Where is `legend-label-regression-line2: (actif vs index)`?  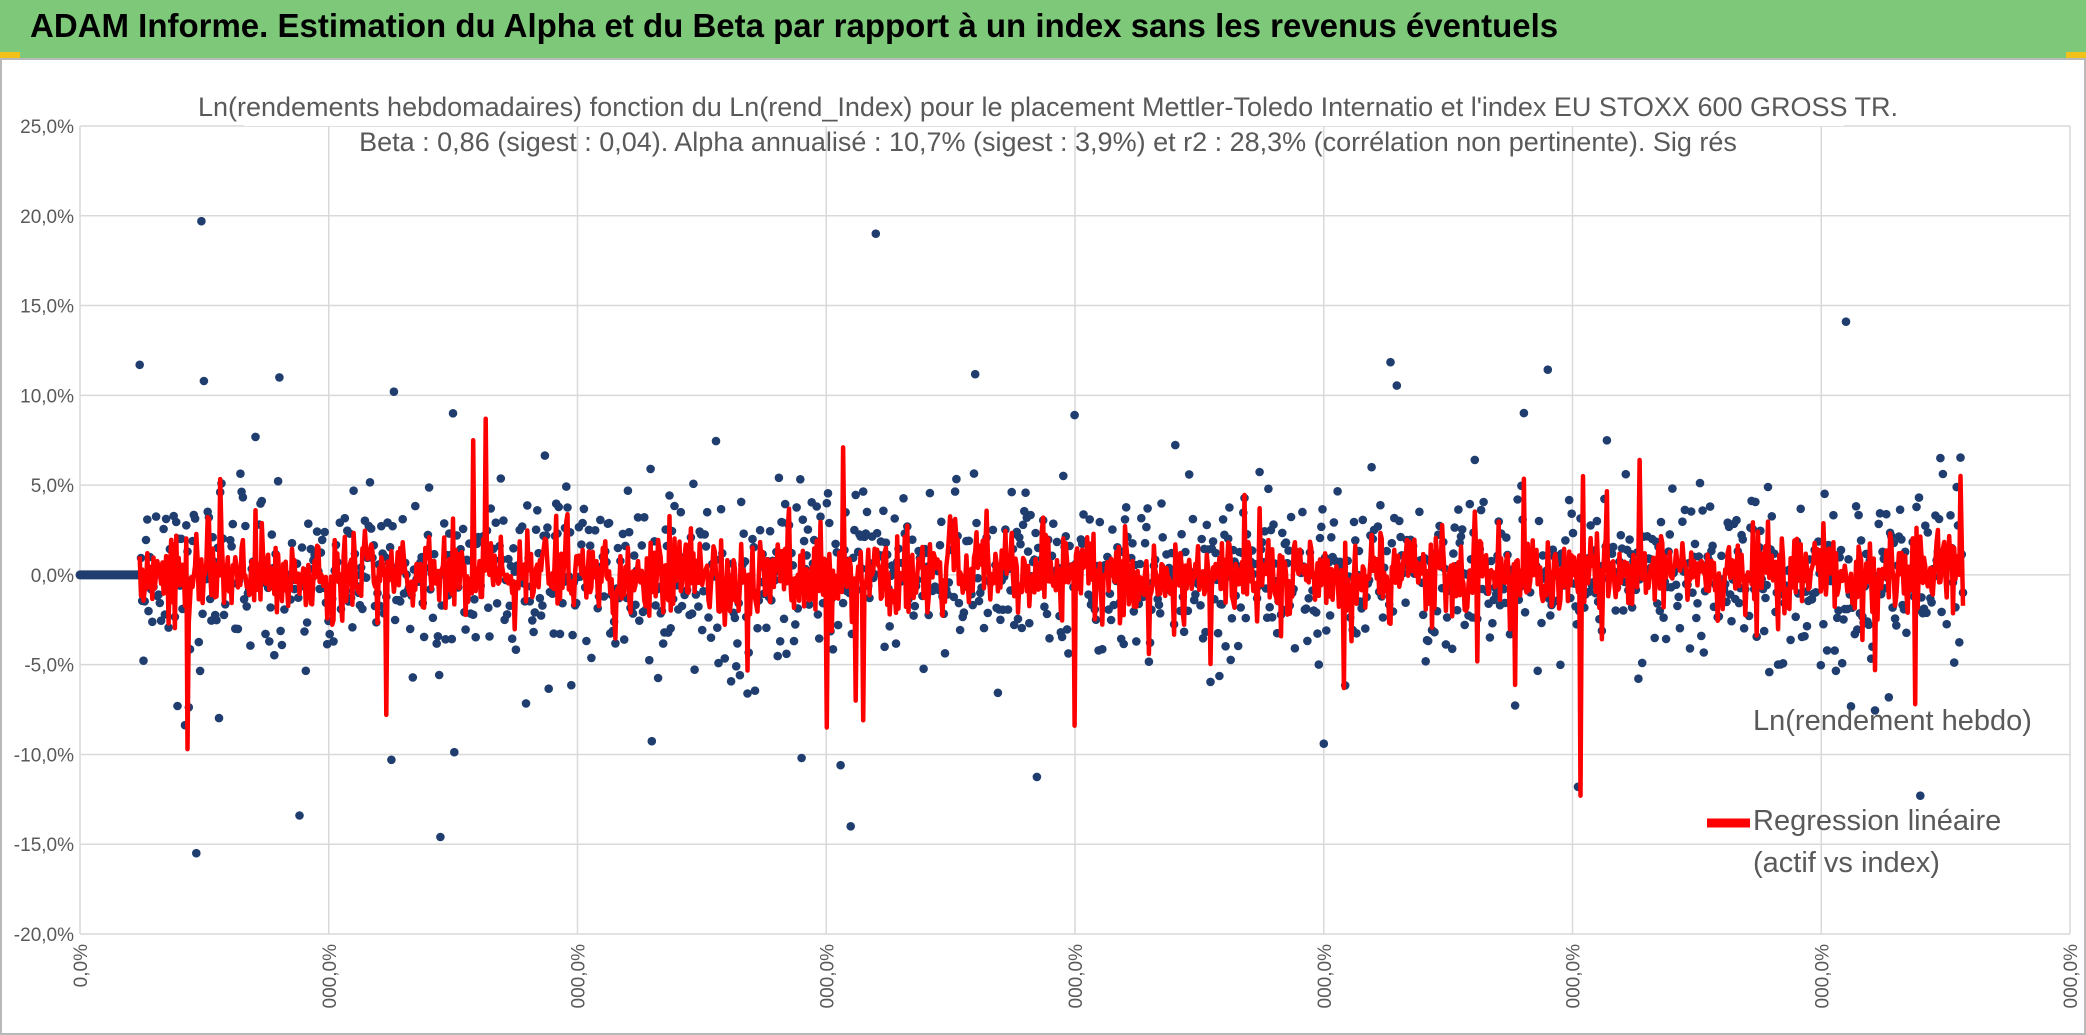
legend-label-regression-line2: (actif vs index) is located at coordinates (1846, 863).